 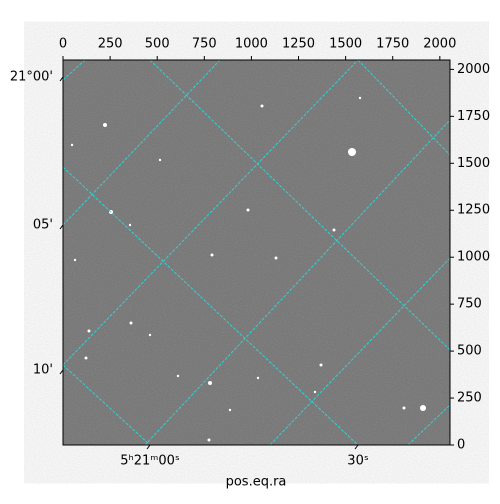 What do you see at coordinates (439, 44) in the screenshot?
I see `x-tick-label: 2000` at bounding box center [439, 44].